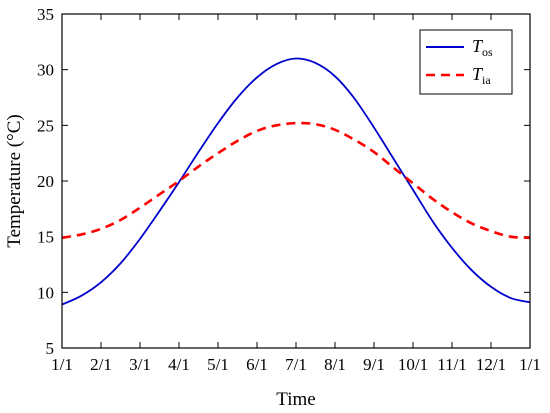 Image resolution: width=550 pixels, height=413 pixels. Describe the element at coordinates (140, 364) in the screenshot. I see `x-tick-label: 3/1` at that location.